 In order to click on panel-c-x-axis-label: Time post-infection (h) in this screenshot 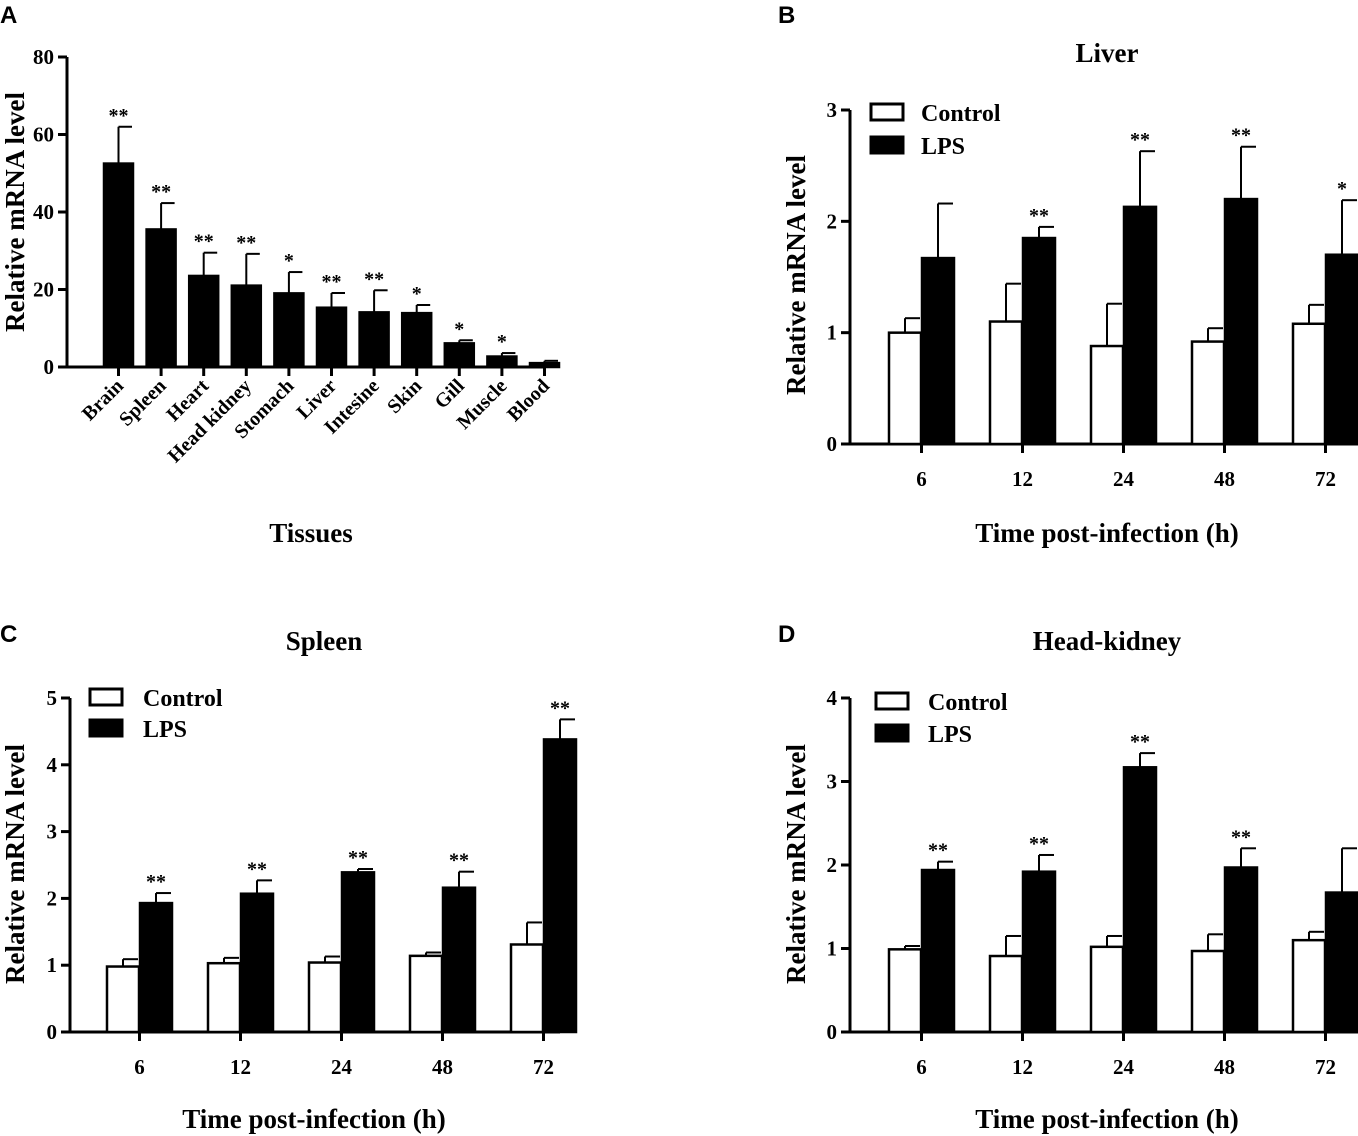, I will do `click(314, 1119)`.